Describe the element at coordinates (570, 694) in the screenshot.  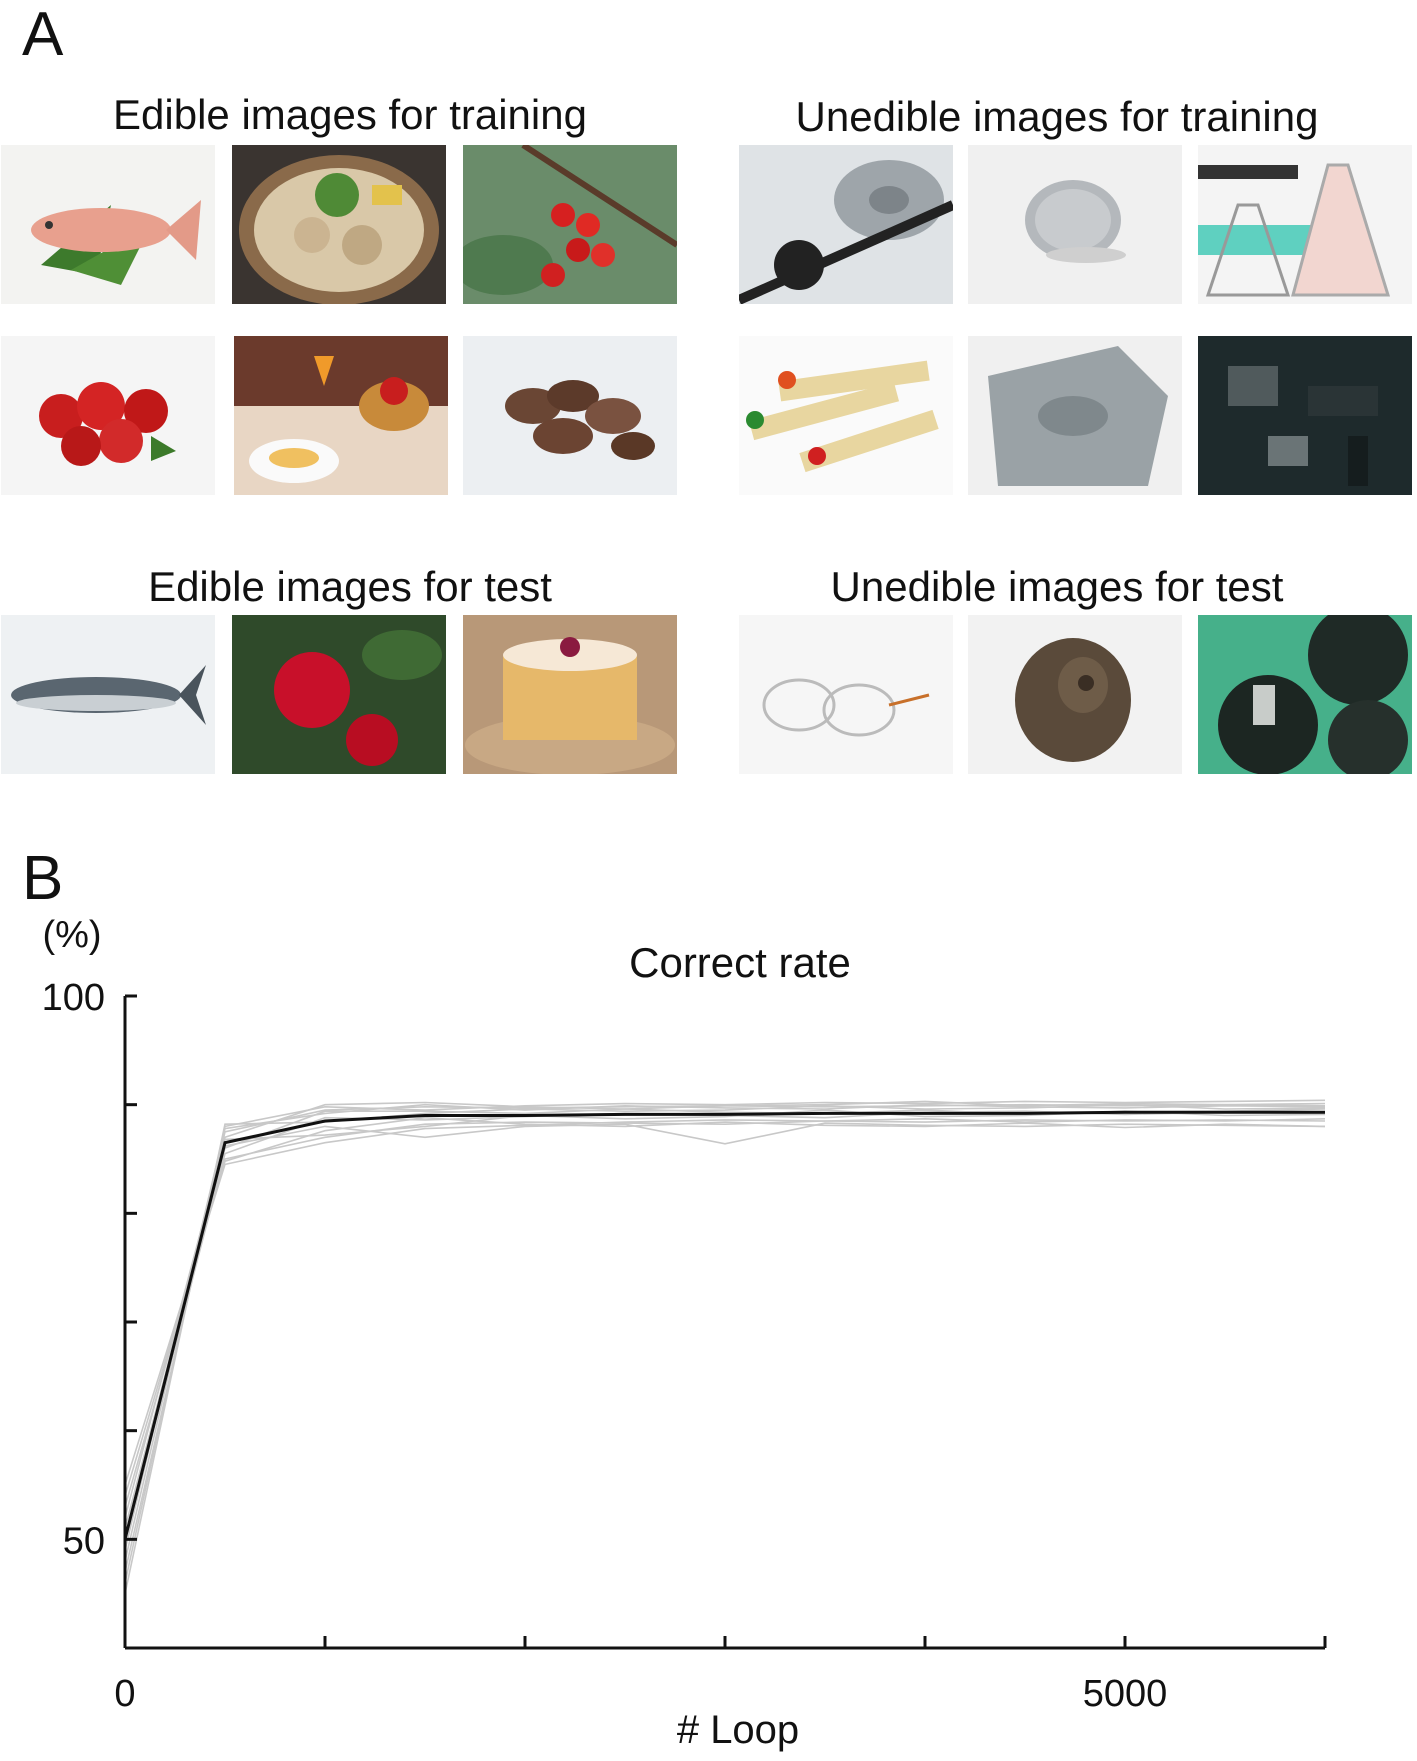
I see `image-chiffon-cake` at that location.